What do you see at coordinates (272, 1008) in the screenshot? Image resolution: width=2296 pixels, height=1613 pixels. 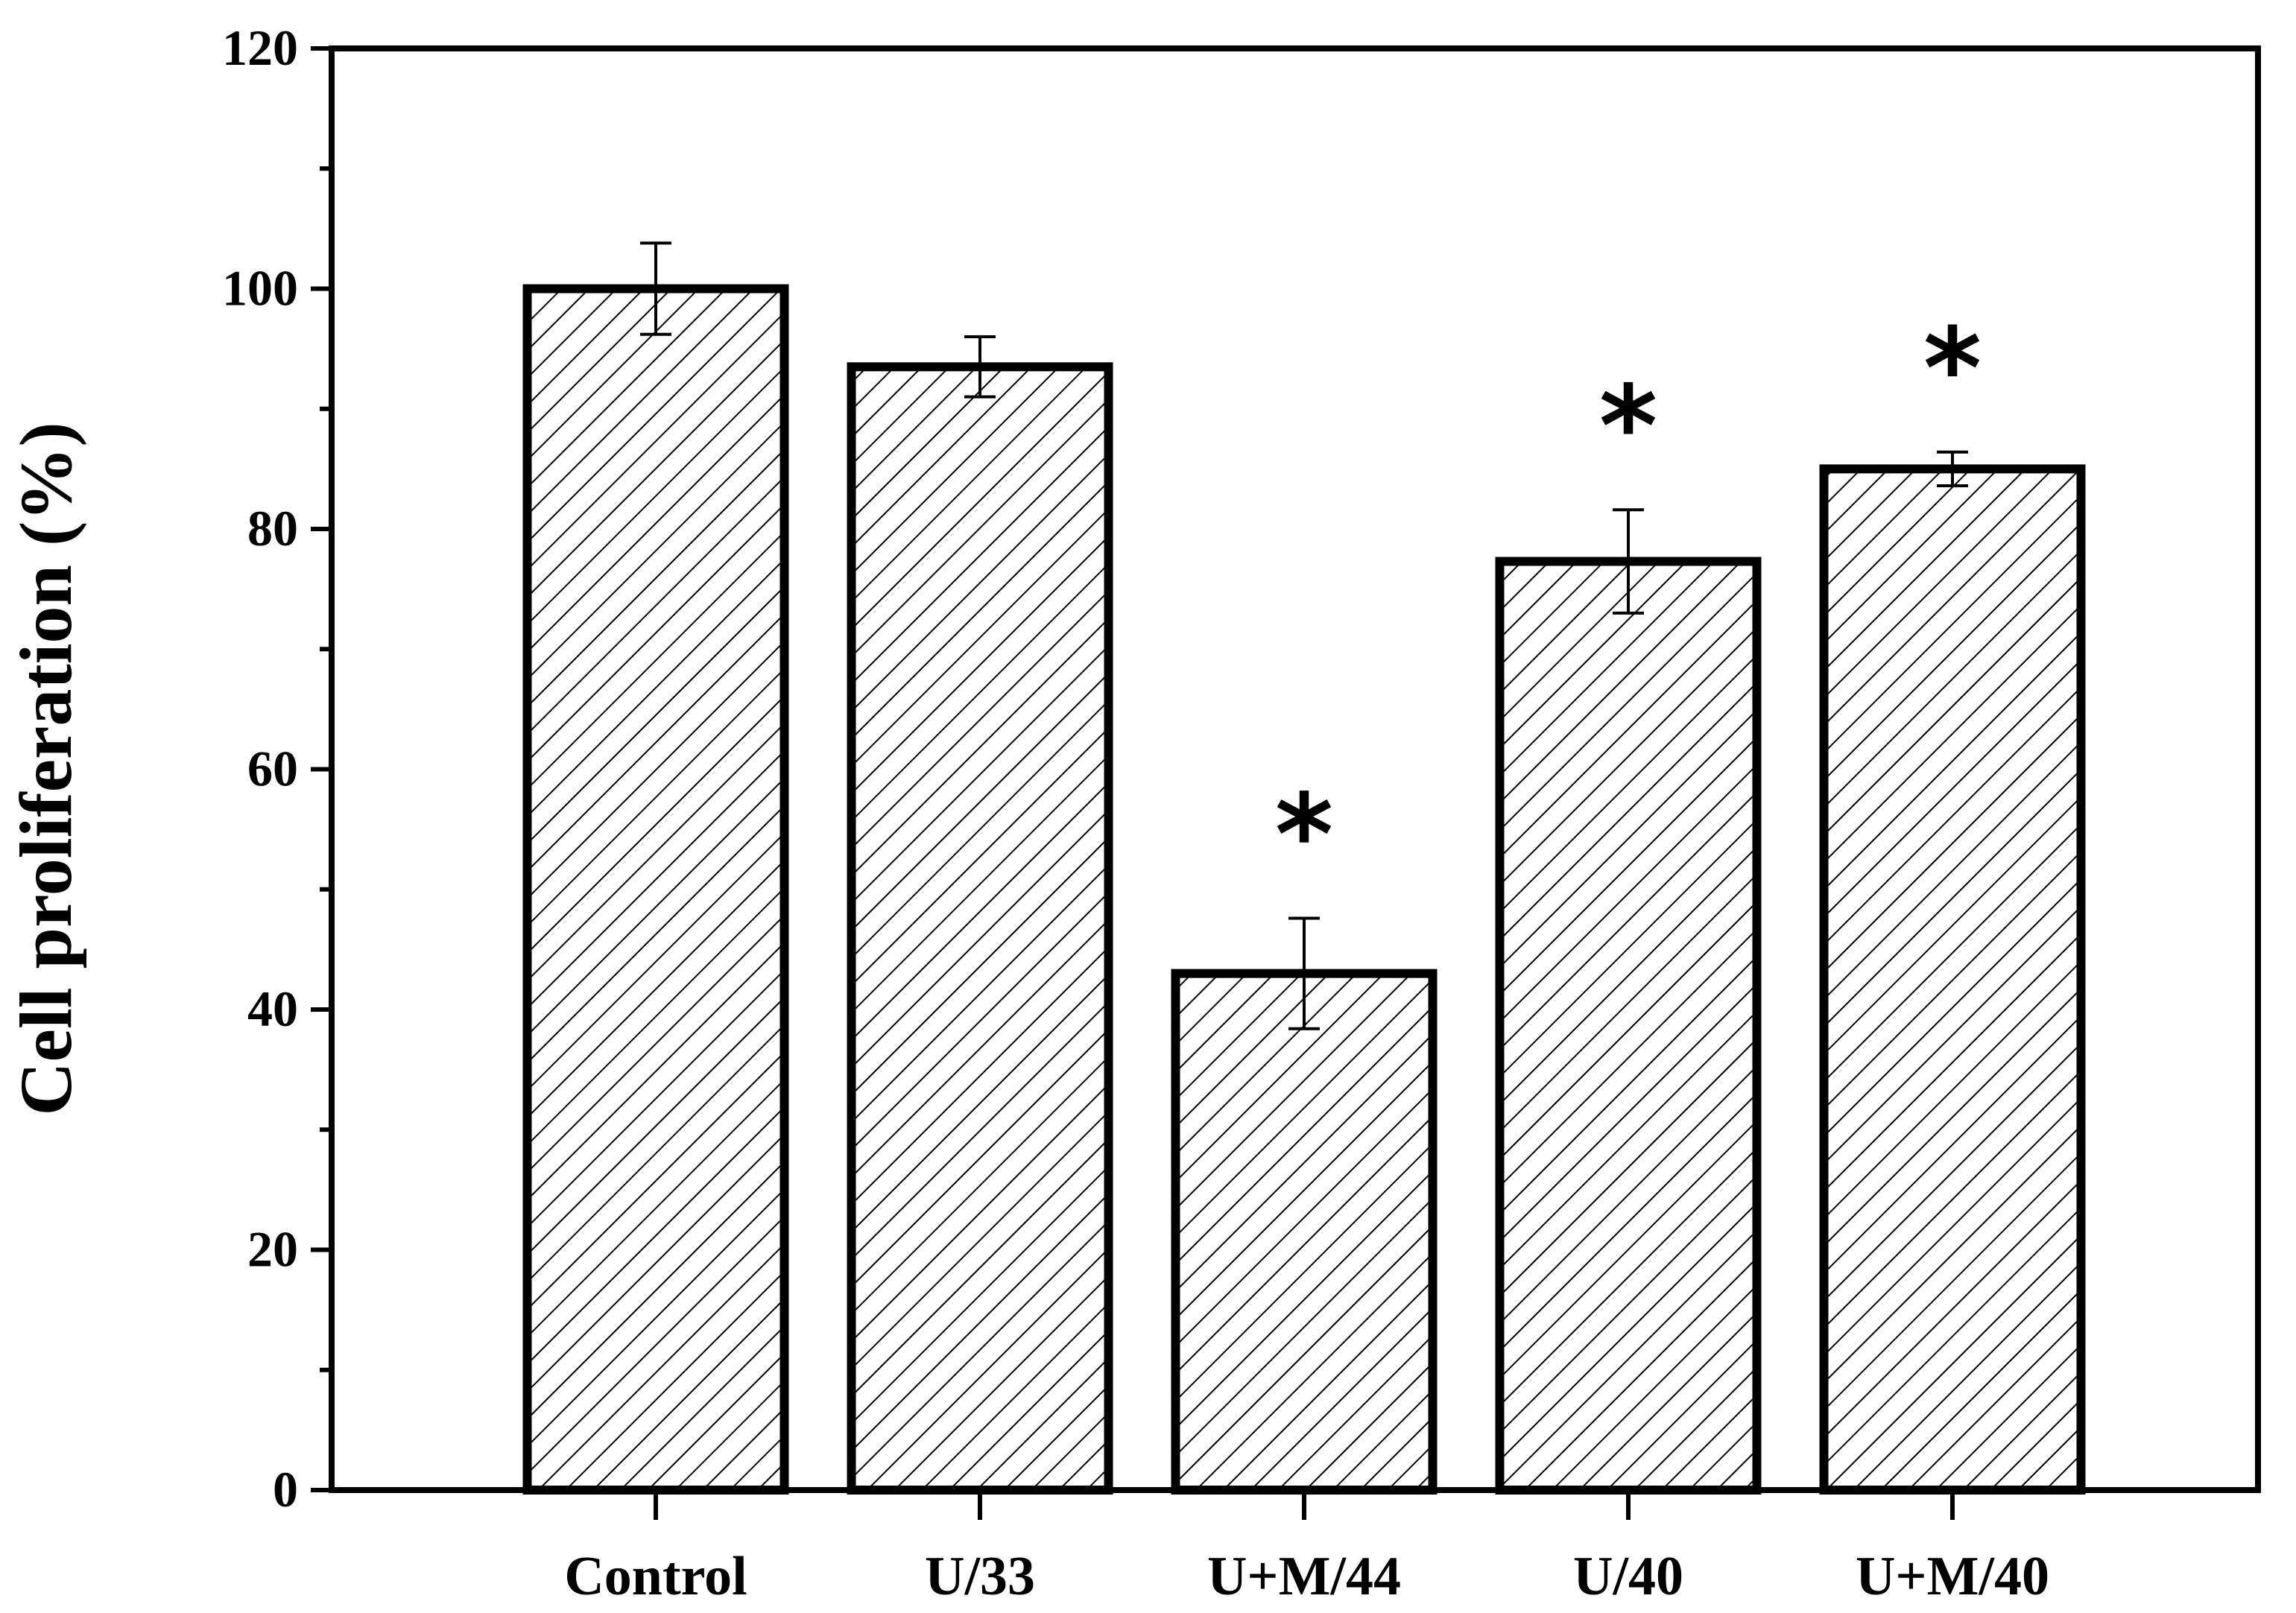 I see `y-tick-label: 40` at bounding box center [272, 1008].